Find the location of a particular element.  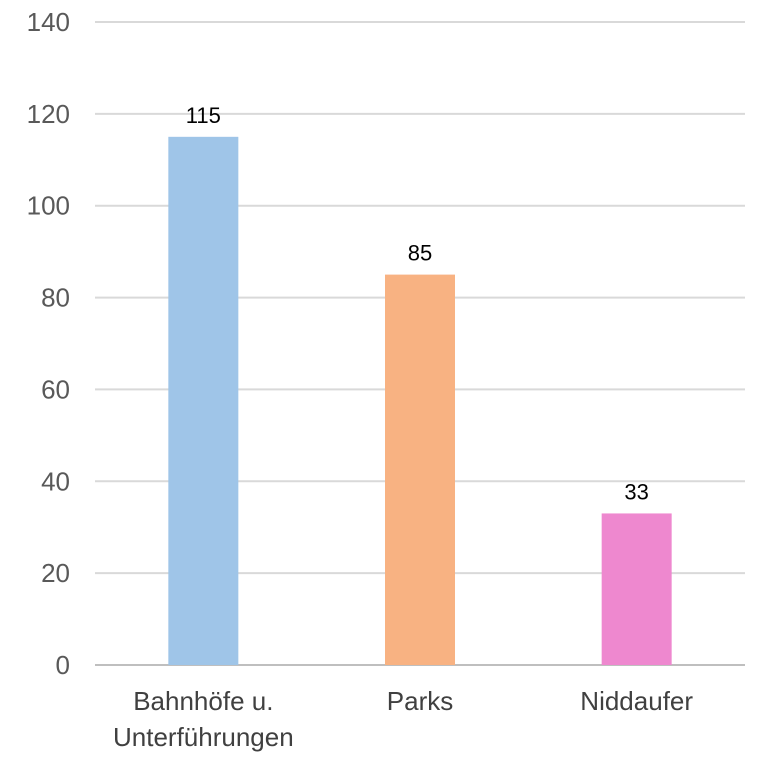

y-tick-label: 120 is located at coordinates (48, 114).